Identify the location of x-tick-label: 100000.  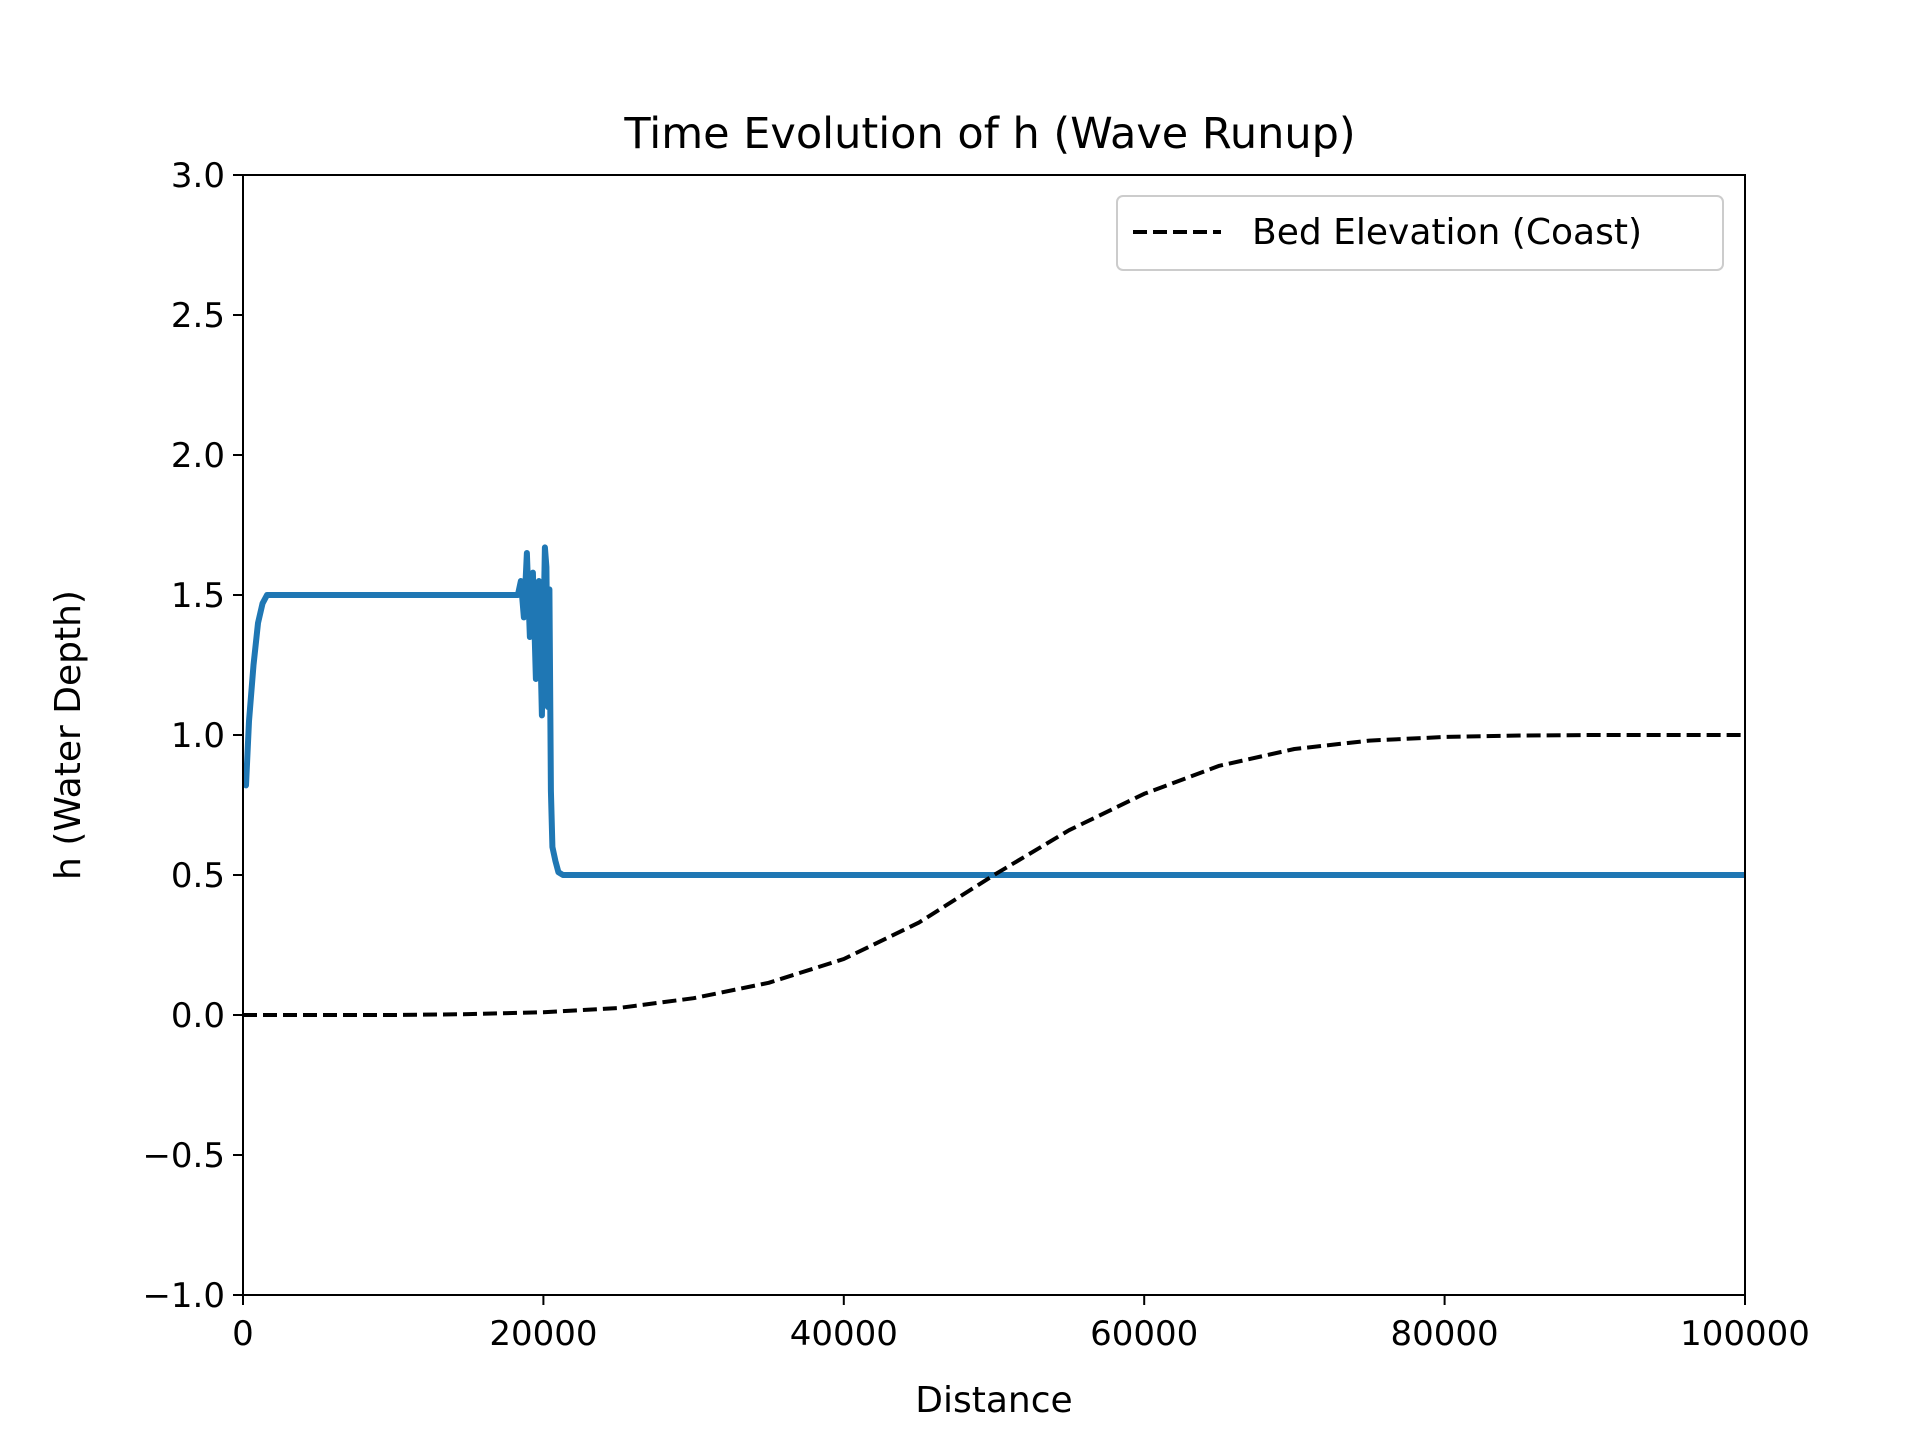
(1745, 1334).